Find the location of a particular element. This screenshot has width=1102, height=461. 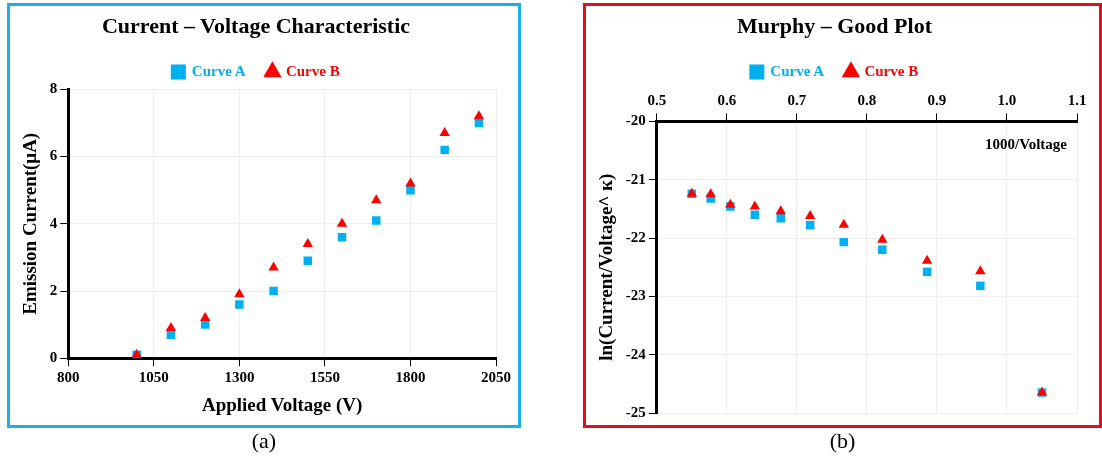

x-tick-label: 1800 is located at coordinates (410, 377).